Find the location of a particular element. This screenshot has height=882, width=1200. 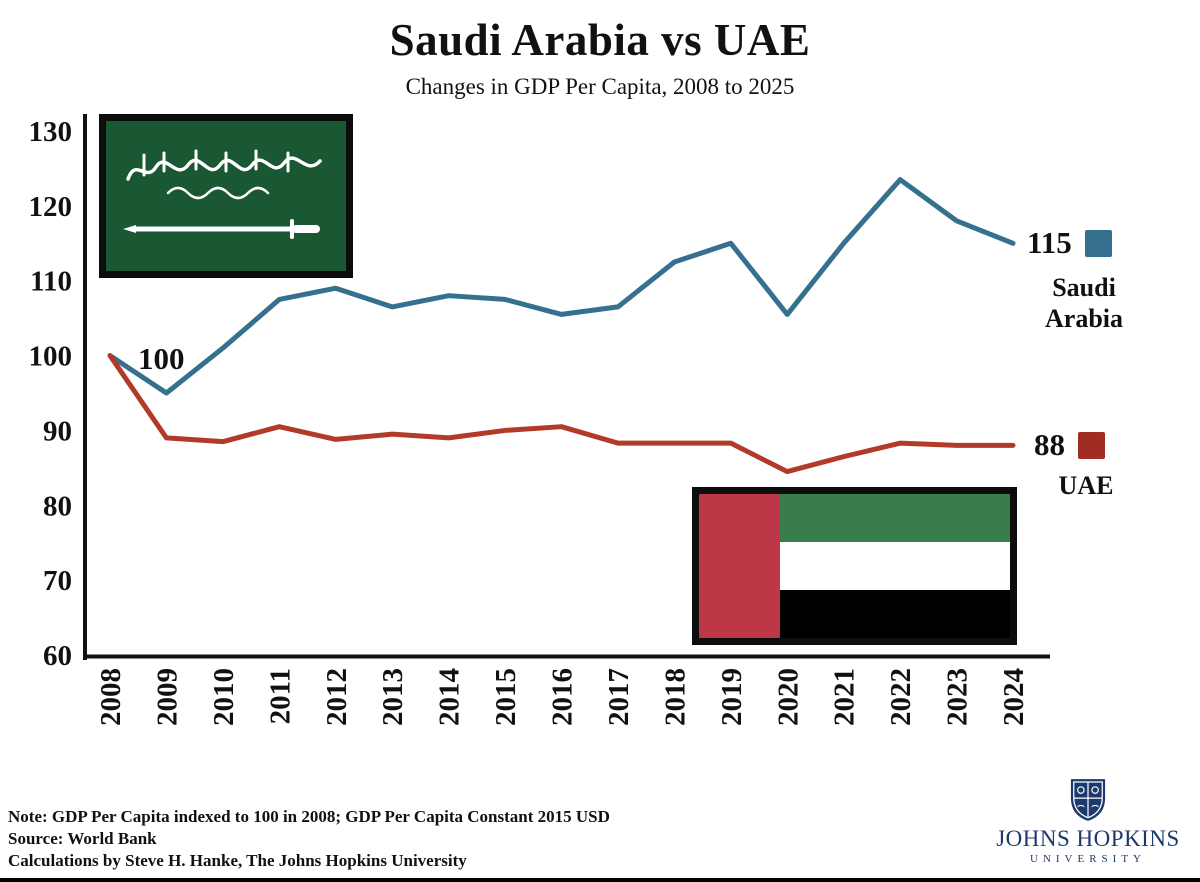

x-tick-label: 2022 is located at coordinates (901, 697).